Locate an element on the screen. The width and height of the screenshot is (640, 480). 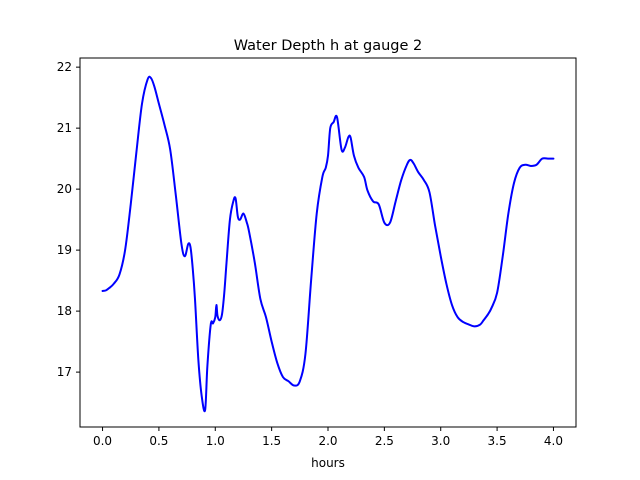
x-tick-label: 0.5 is located at coordinates (158, 441).